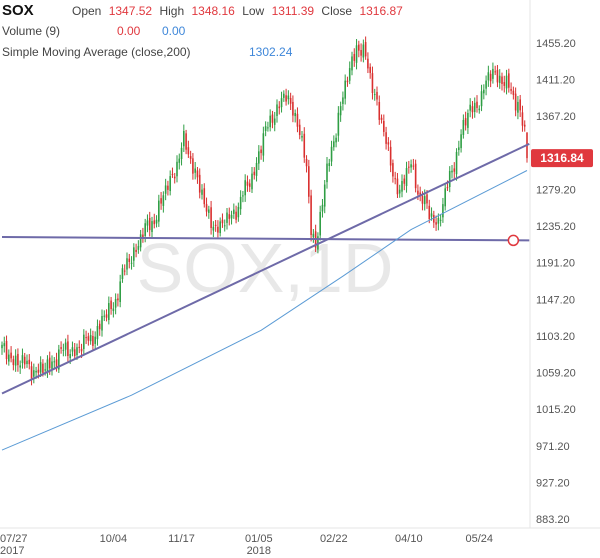 The image size is (600, 558). Describe the element at coordinates (96, 52) in the screenshot. I see `sma-label: Simple Moving Average (close,200)` at that location.